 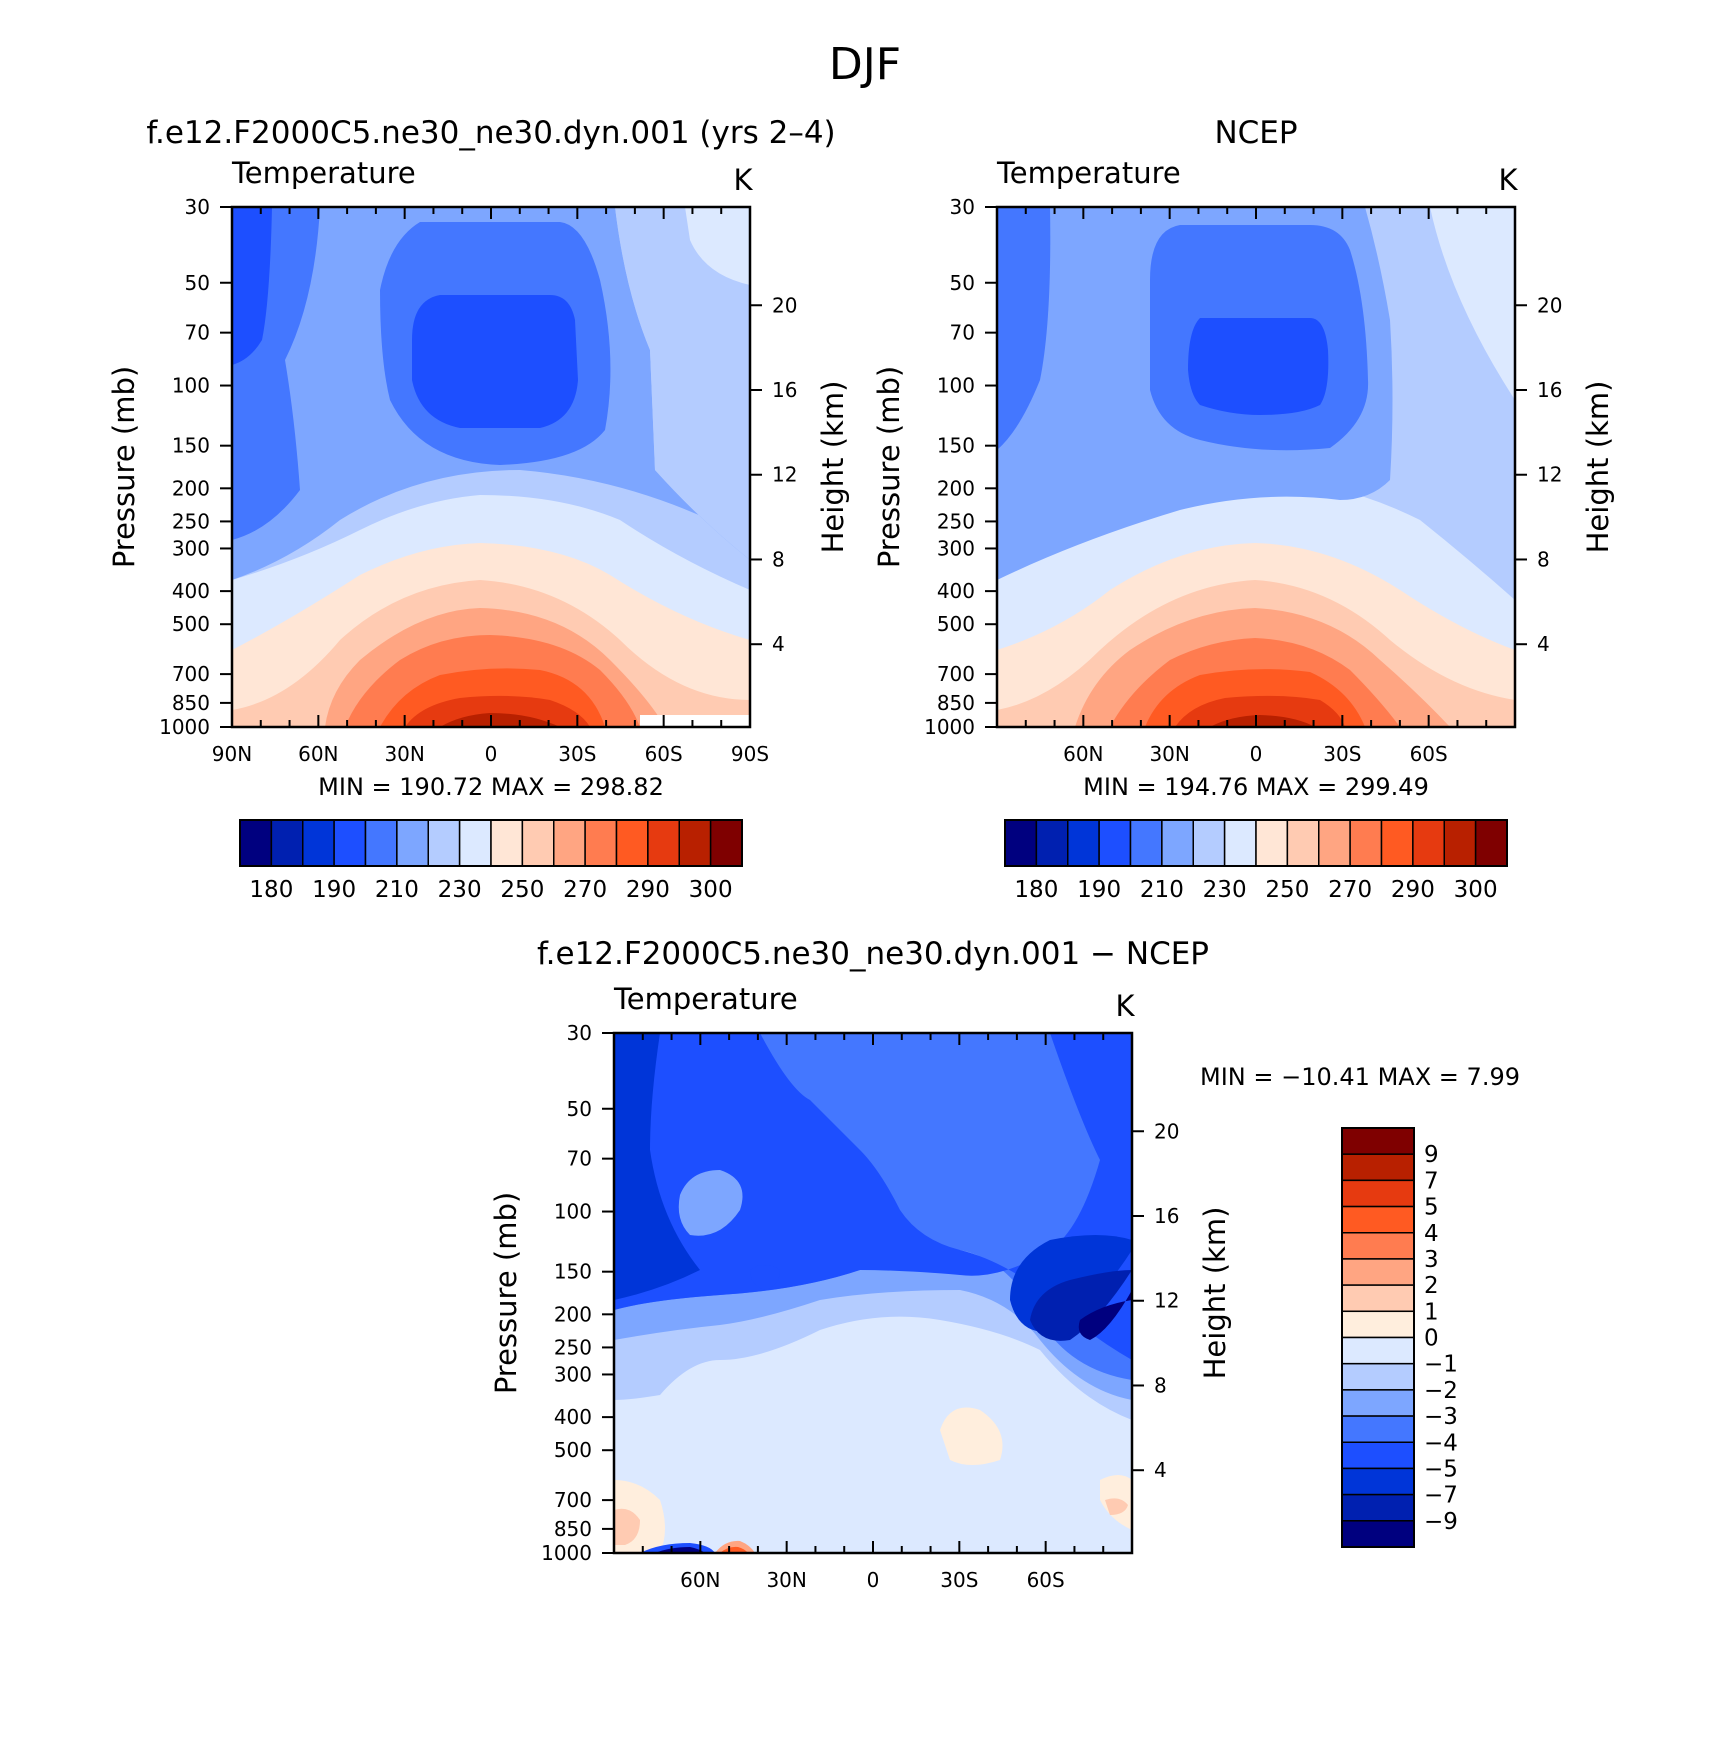 What do you see at coordinates (1256, 486) in the screenshot?
I see `x-axis-obs: 60N 30N 0 30S 60S` at bounding box center [1256, 486].